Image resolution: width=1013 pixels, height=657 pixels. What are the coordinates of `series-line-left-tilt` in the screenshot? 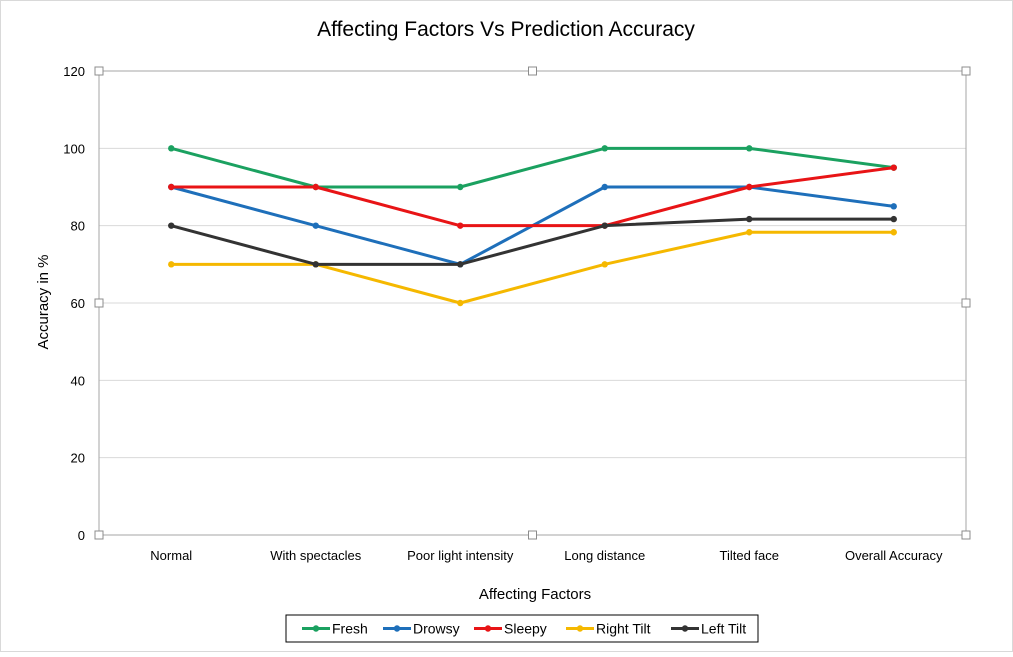 It's located at (532, 241).